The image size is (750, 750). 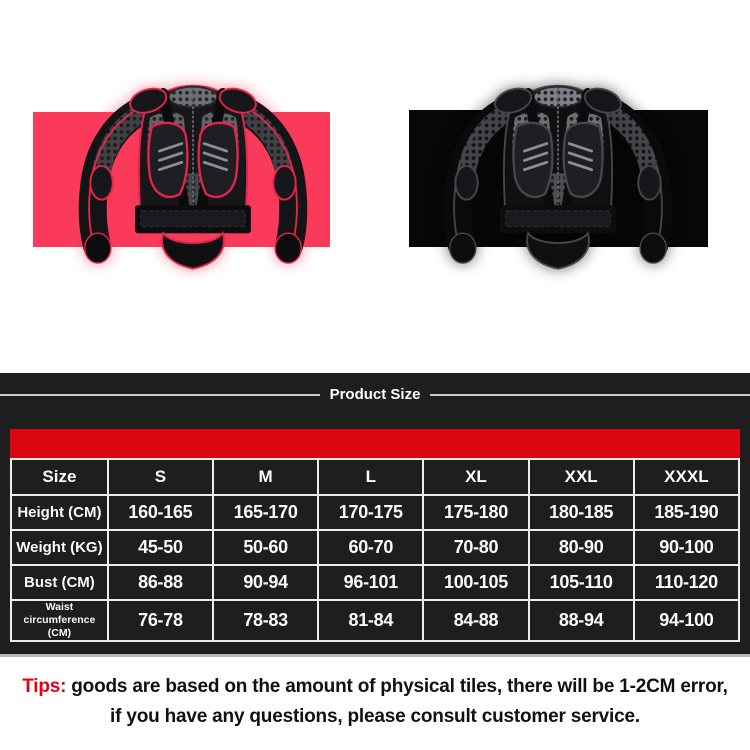 I want to click on cell-height-xxxl: 185-190, so click(x=686, y=512).